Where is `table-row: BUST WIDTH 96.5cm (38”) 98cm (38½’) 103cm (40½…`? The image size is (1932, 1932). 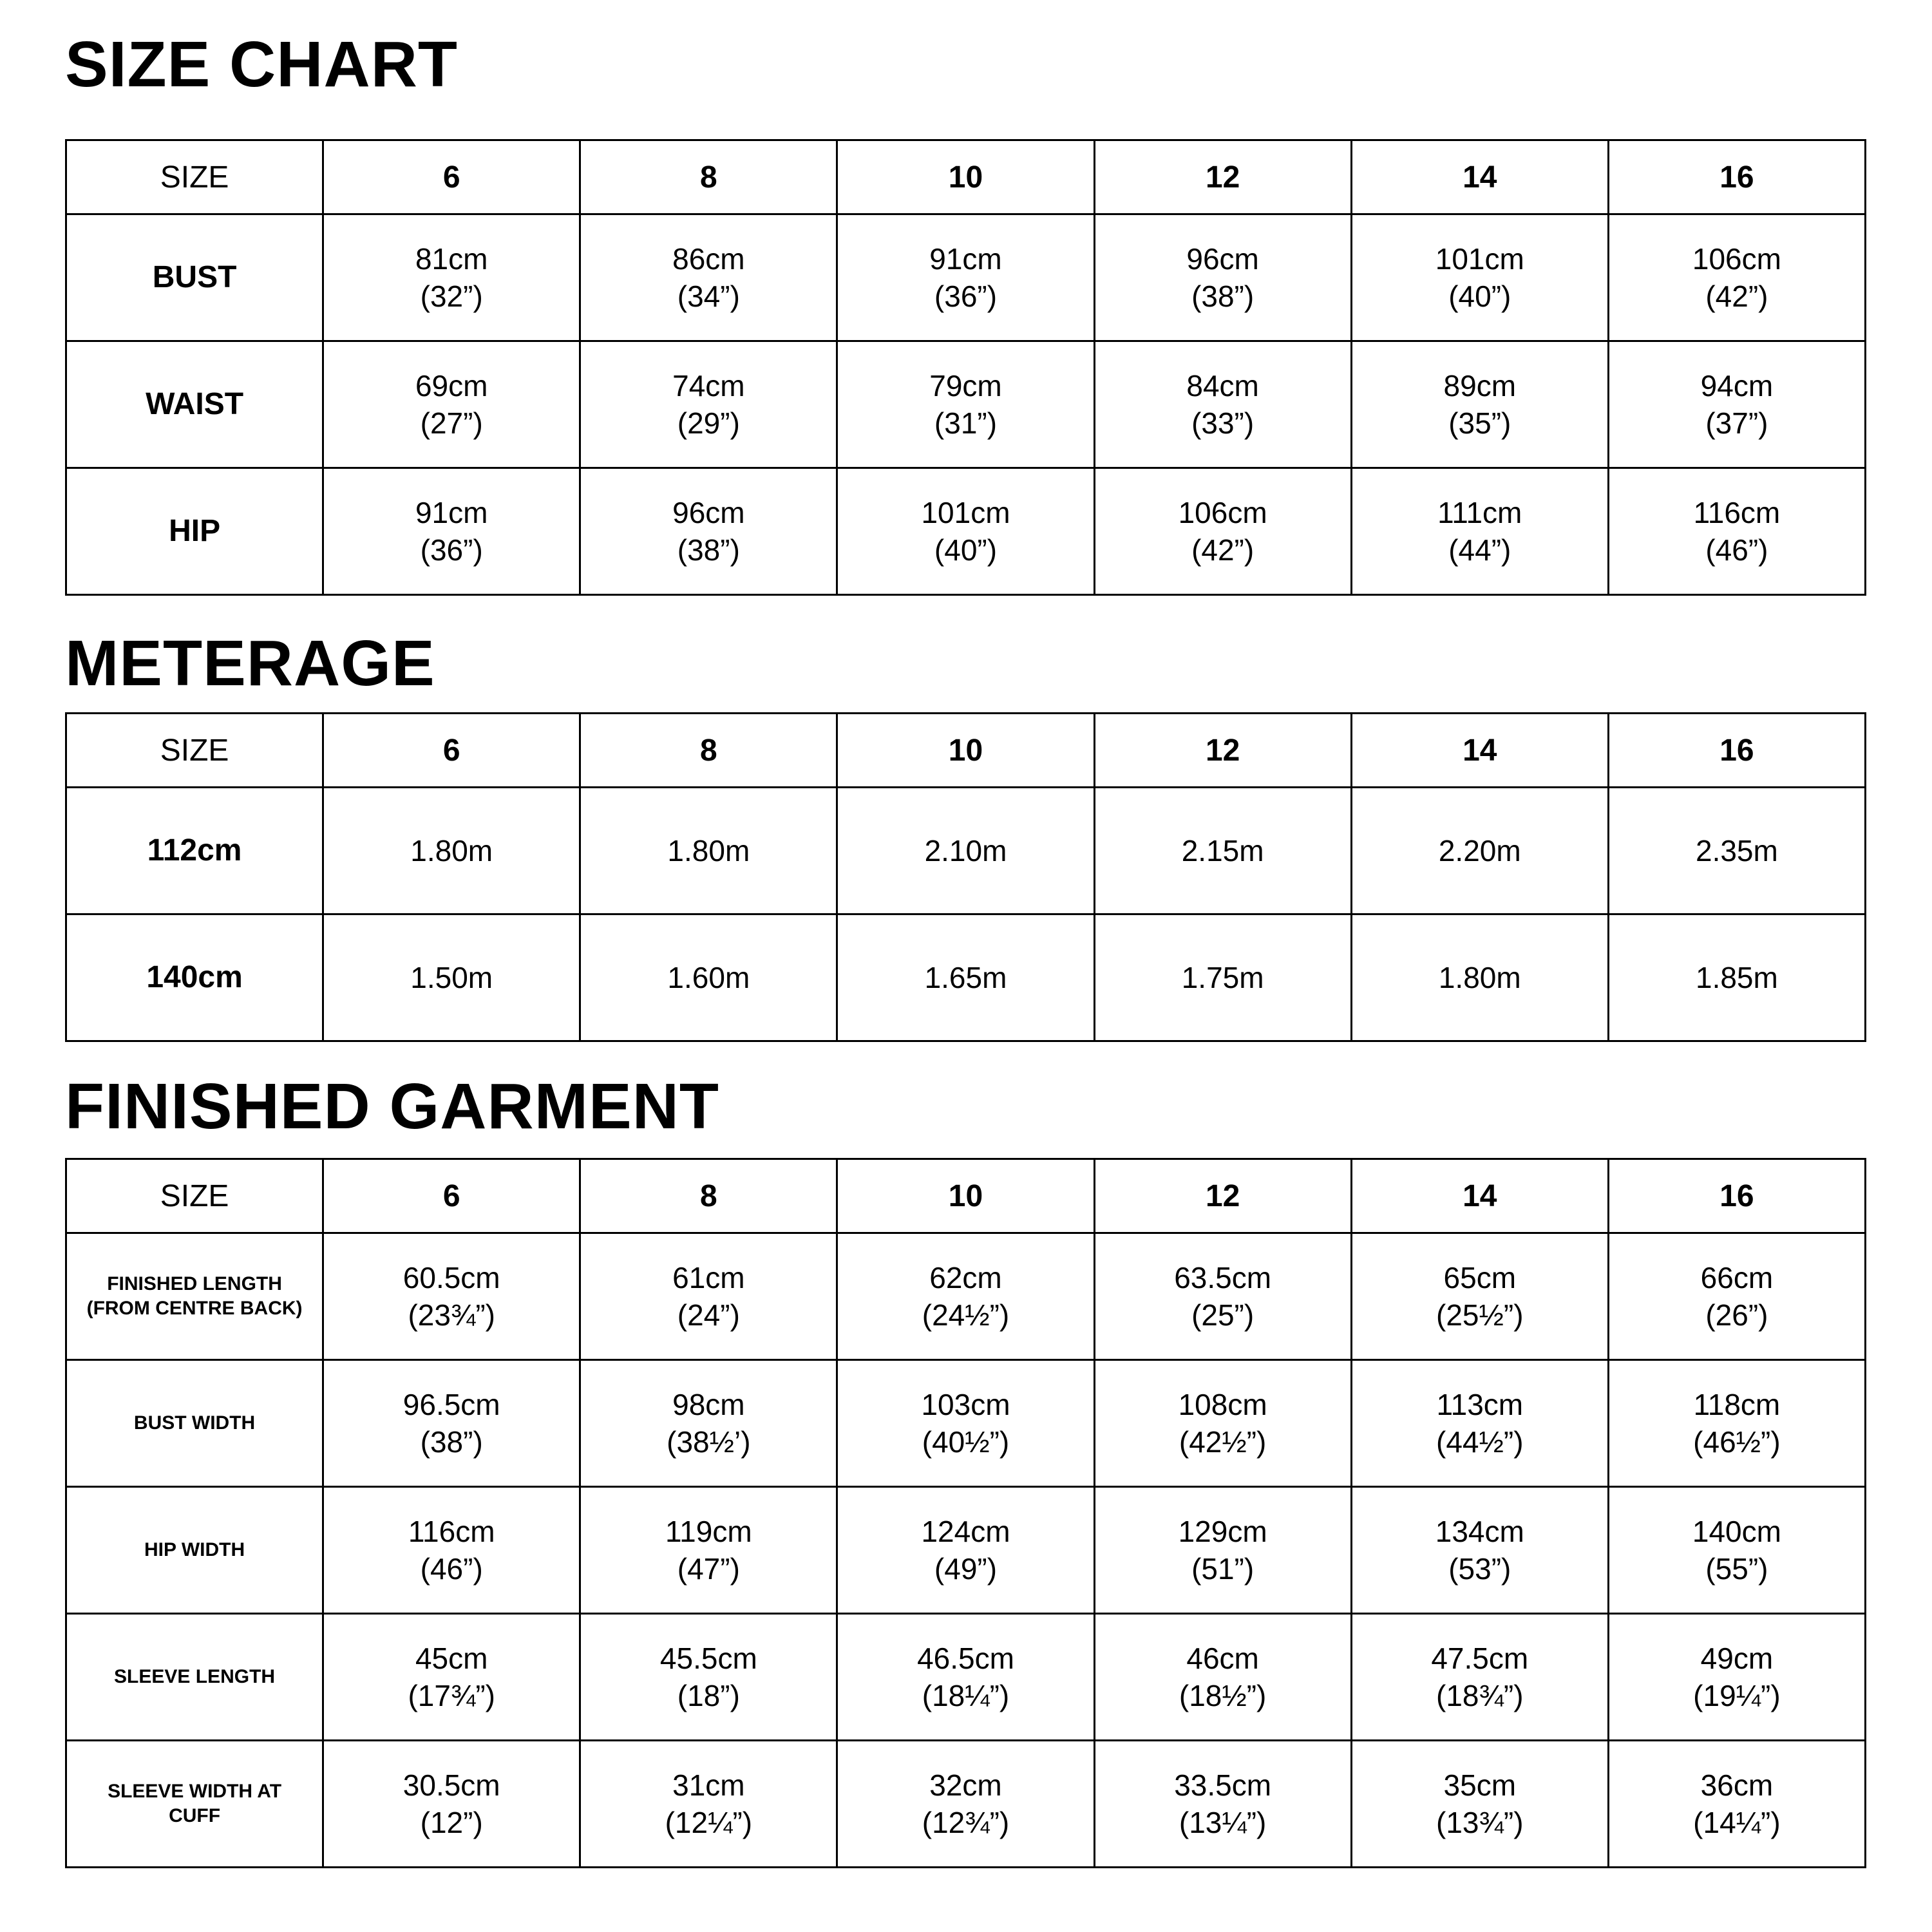
table-row: BUST WIDTH 96.5cm (38”) 98cm (38½’) 103cm (40½… is located at coordinates (966, 1423).